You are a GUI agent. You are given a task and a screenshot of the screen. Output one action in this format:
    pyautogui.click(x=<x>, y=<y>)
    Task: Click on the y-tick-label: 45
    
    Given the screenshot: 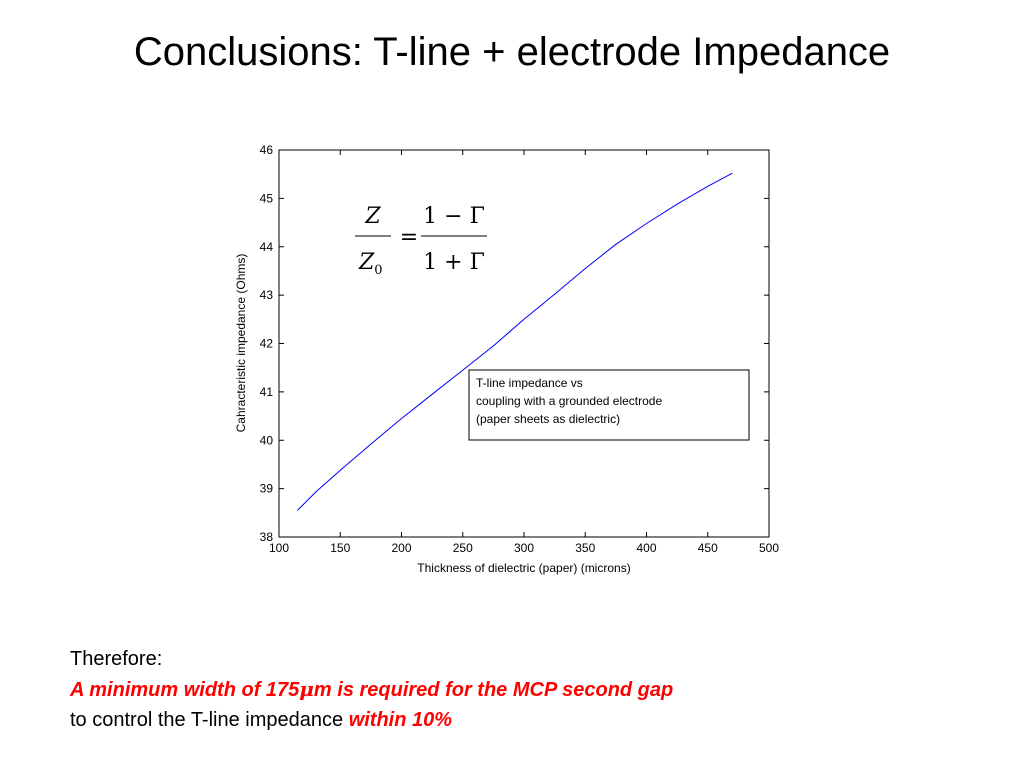 What is the action you would take?
    pyautogui.click(x=267, y=198)
    